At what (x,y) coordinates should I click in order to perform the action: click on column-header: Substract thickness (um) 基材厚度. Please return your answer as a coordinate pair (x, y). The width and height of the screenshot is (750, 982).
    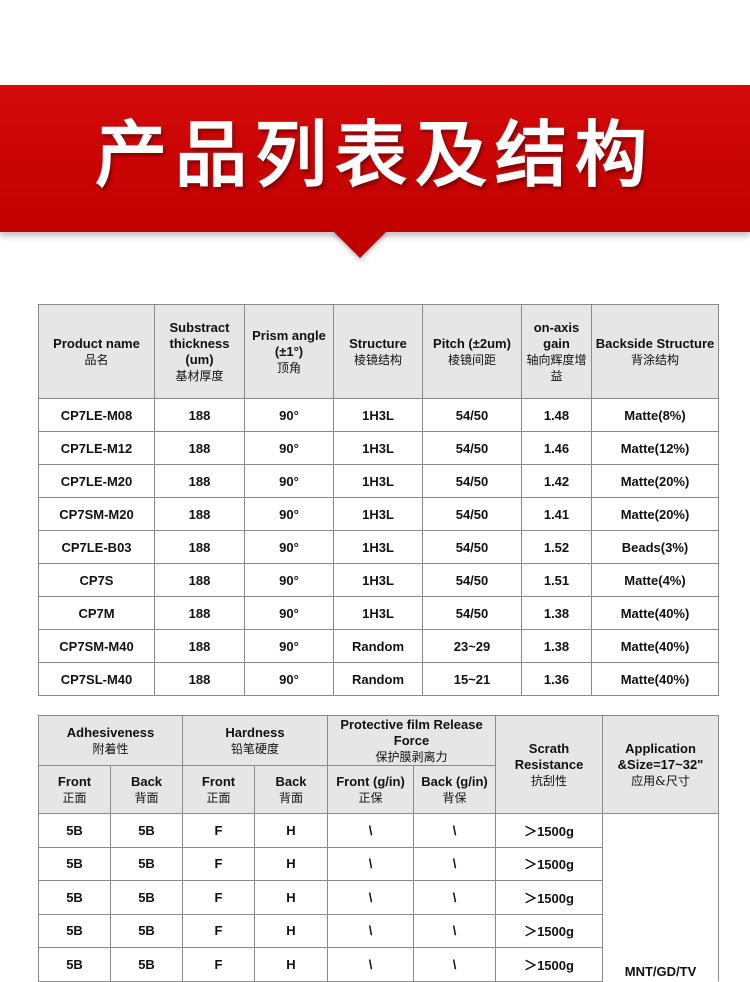
    Looking at the image, I should click on (199, 351).